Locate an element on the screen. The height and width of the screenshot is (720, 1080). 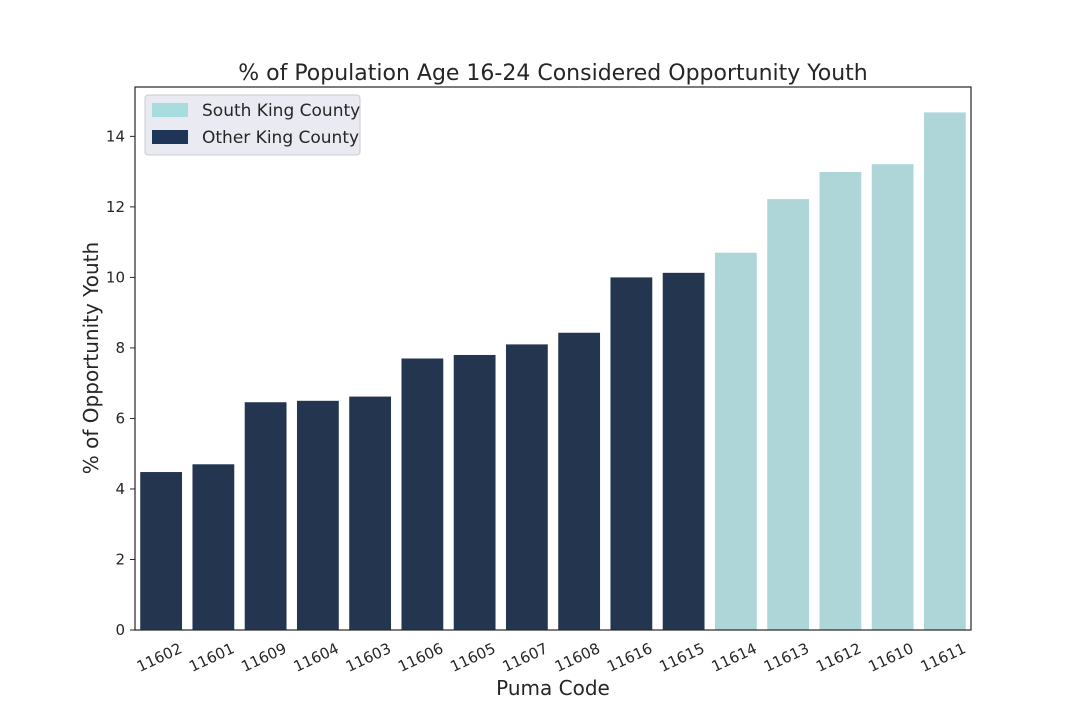
x-tick-label-11614: 11614 is located at coordinates (734, 657).